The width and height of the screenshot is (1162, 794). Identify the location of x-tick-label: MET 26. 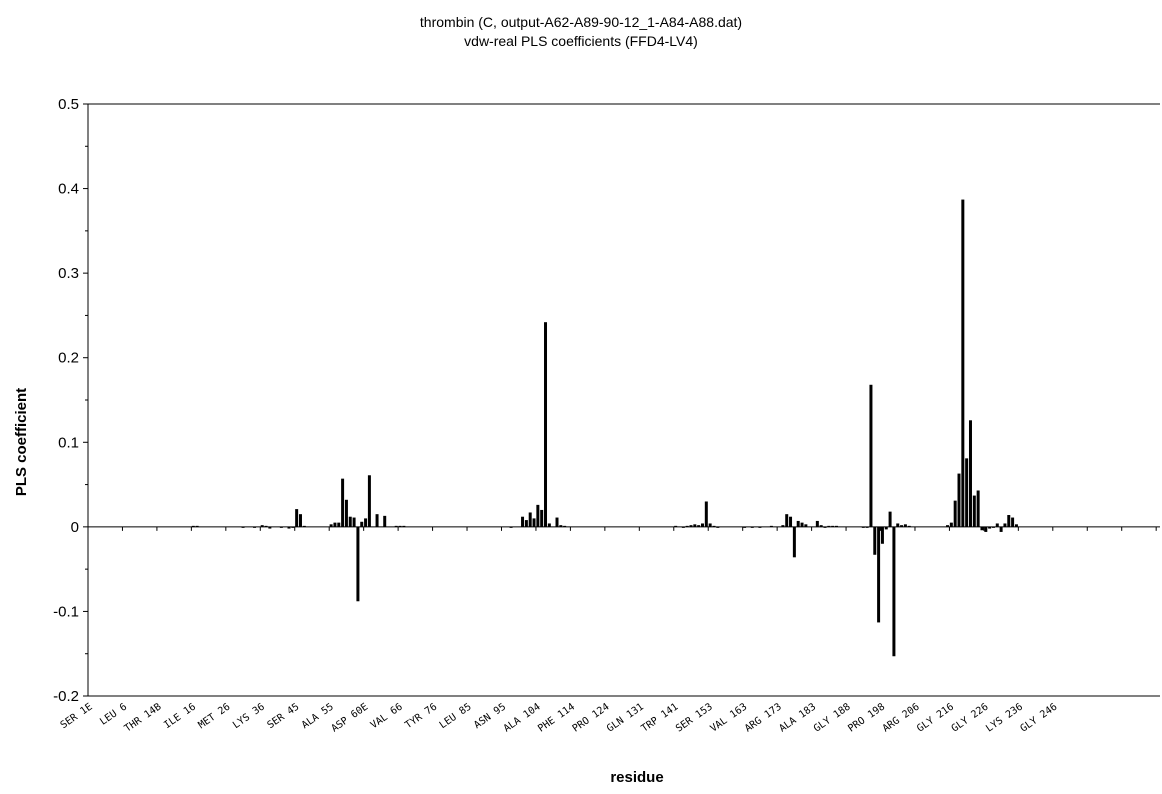
(215, 716).